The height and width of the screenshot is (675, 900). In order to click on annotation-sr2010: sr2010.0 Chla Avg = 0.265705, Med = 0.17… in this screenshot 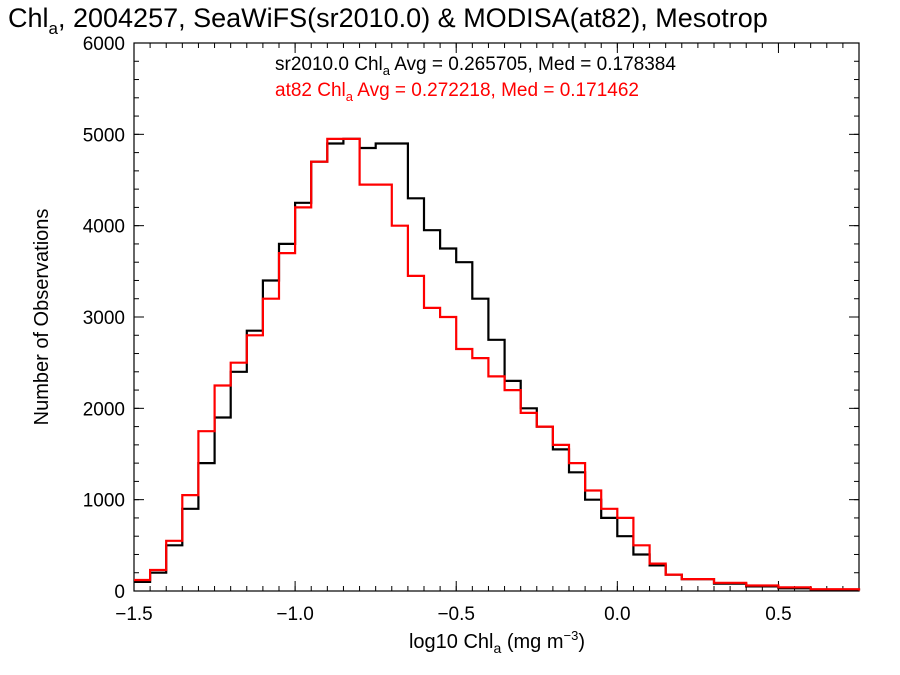, I will do `click(475, 66)`.